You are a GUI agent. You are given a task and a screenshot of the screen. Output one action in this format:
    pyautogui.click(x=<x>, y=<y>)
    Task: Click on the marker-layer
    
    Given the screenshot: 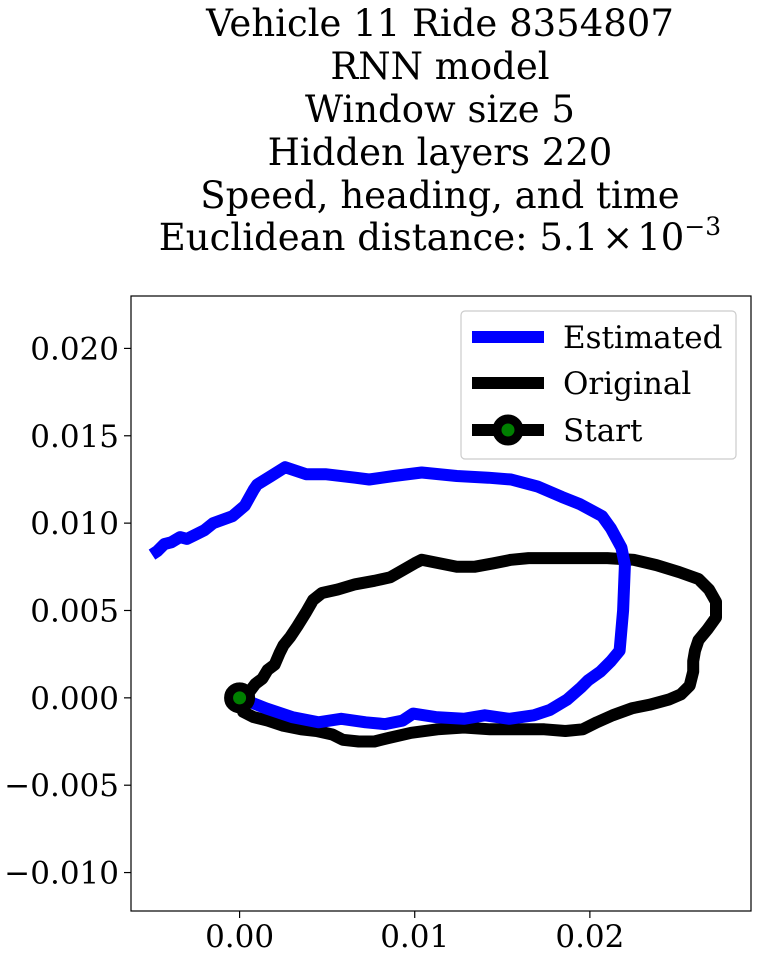 What is the action you would take?
    pyautogui.click(x=240, y=698)
    